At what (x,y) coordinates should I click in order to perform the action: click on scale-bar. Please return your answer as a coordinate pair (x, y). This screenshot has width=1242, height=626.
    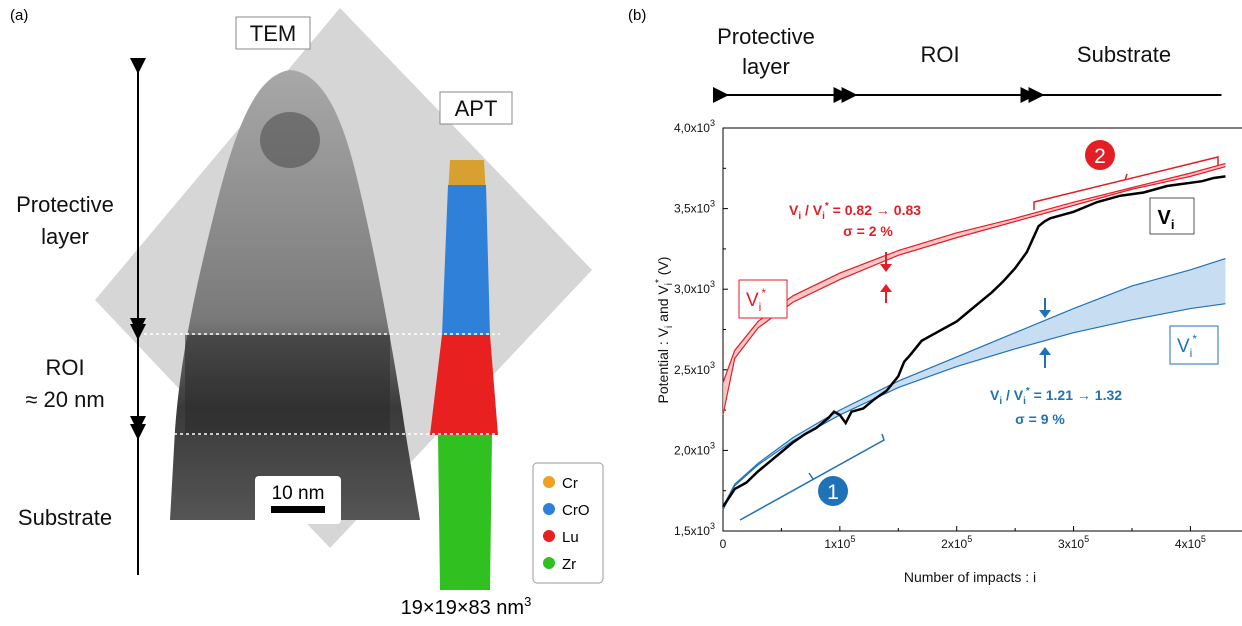
    Looking at the image, I should click on (298, 509).